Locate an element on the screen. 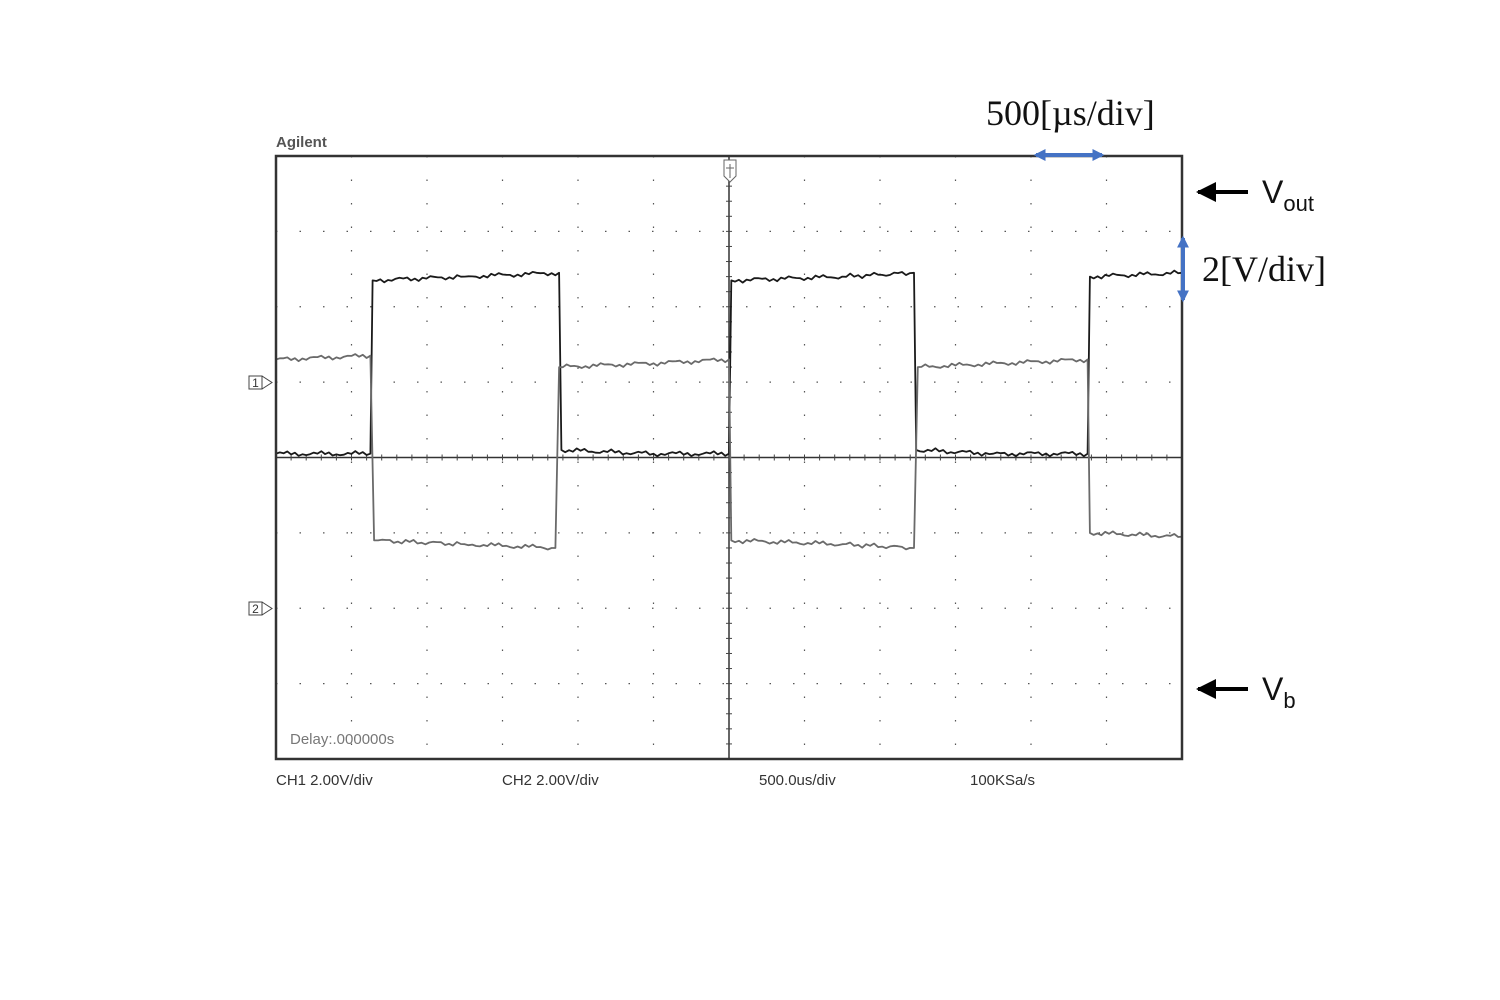 This screenshot has height=1000, width=1500. vb-label: Vb is located at coordinates (1279, 692).